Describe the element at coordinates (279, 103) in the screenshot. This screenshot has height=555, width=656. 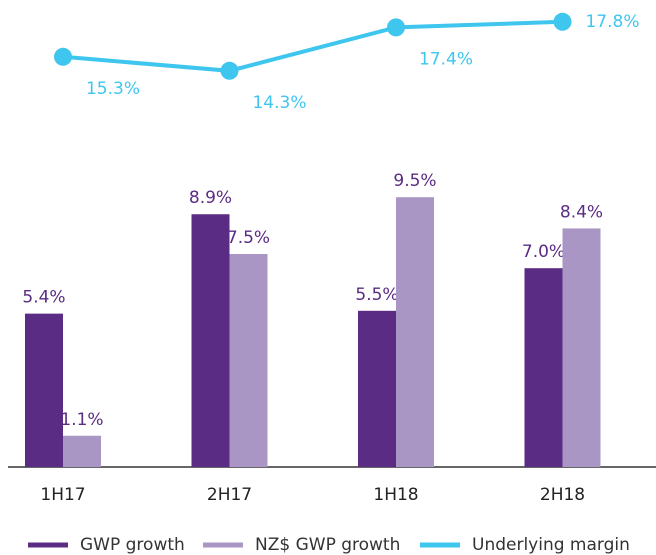
I see `data-label: 14.3%` at that location.